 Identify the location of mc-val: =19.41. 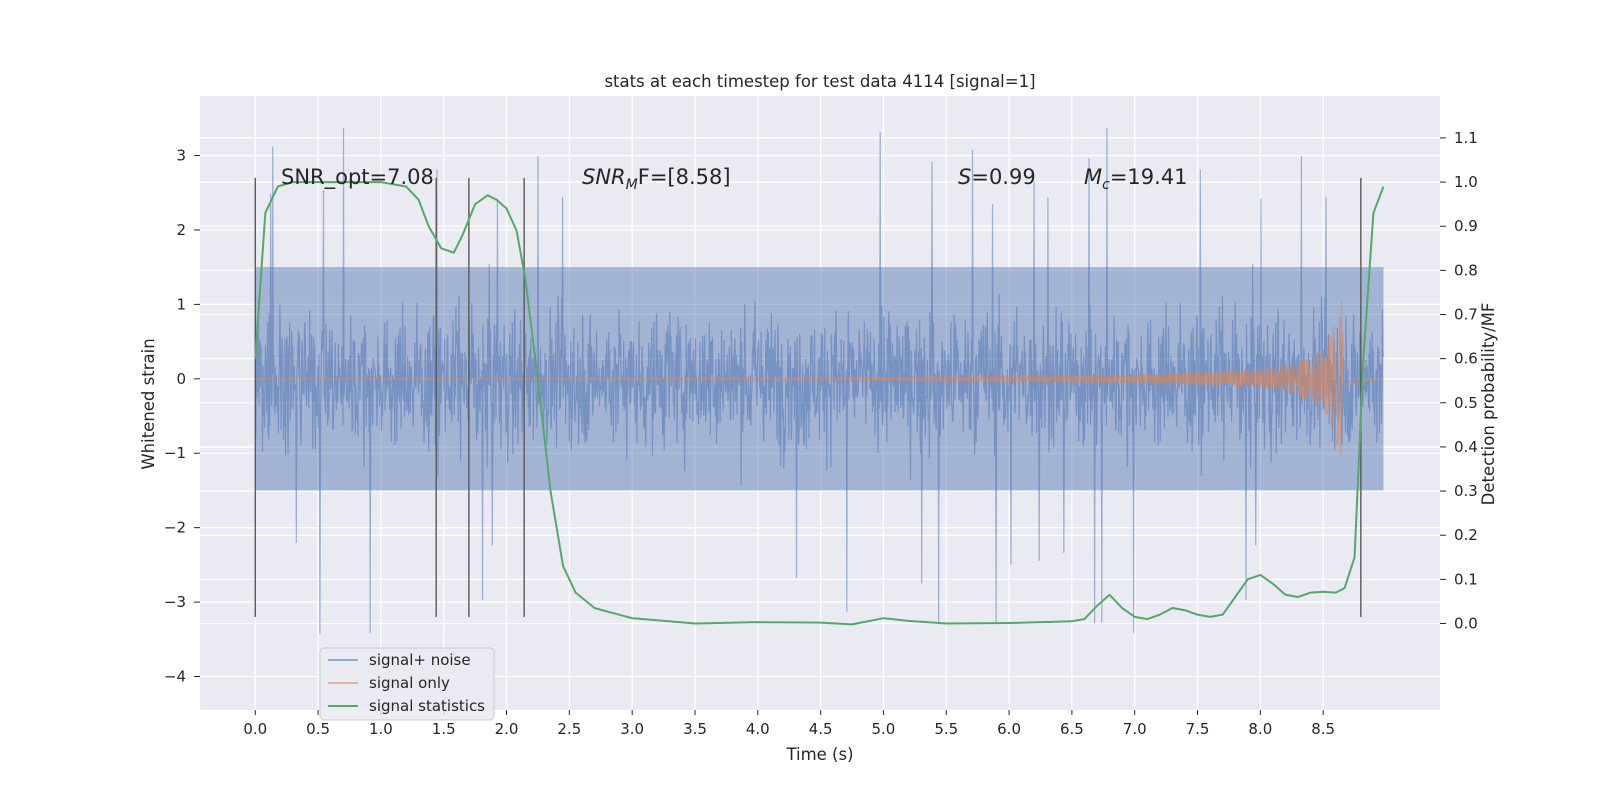
(1149, 177).